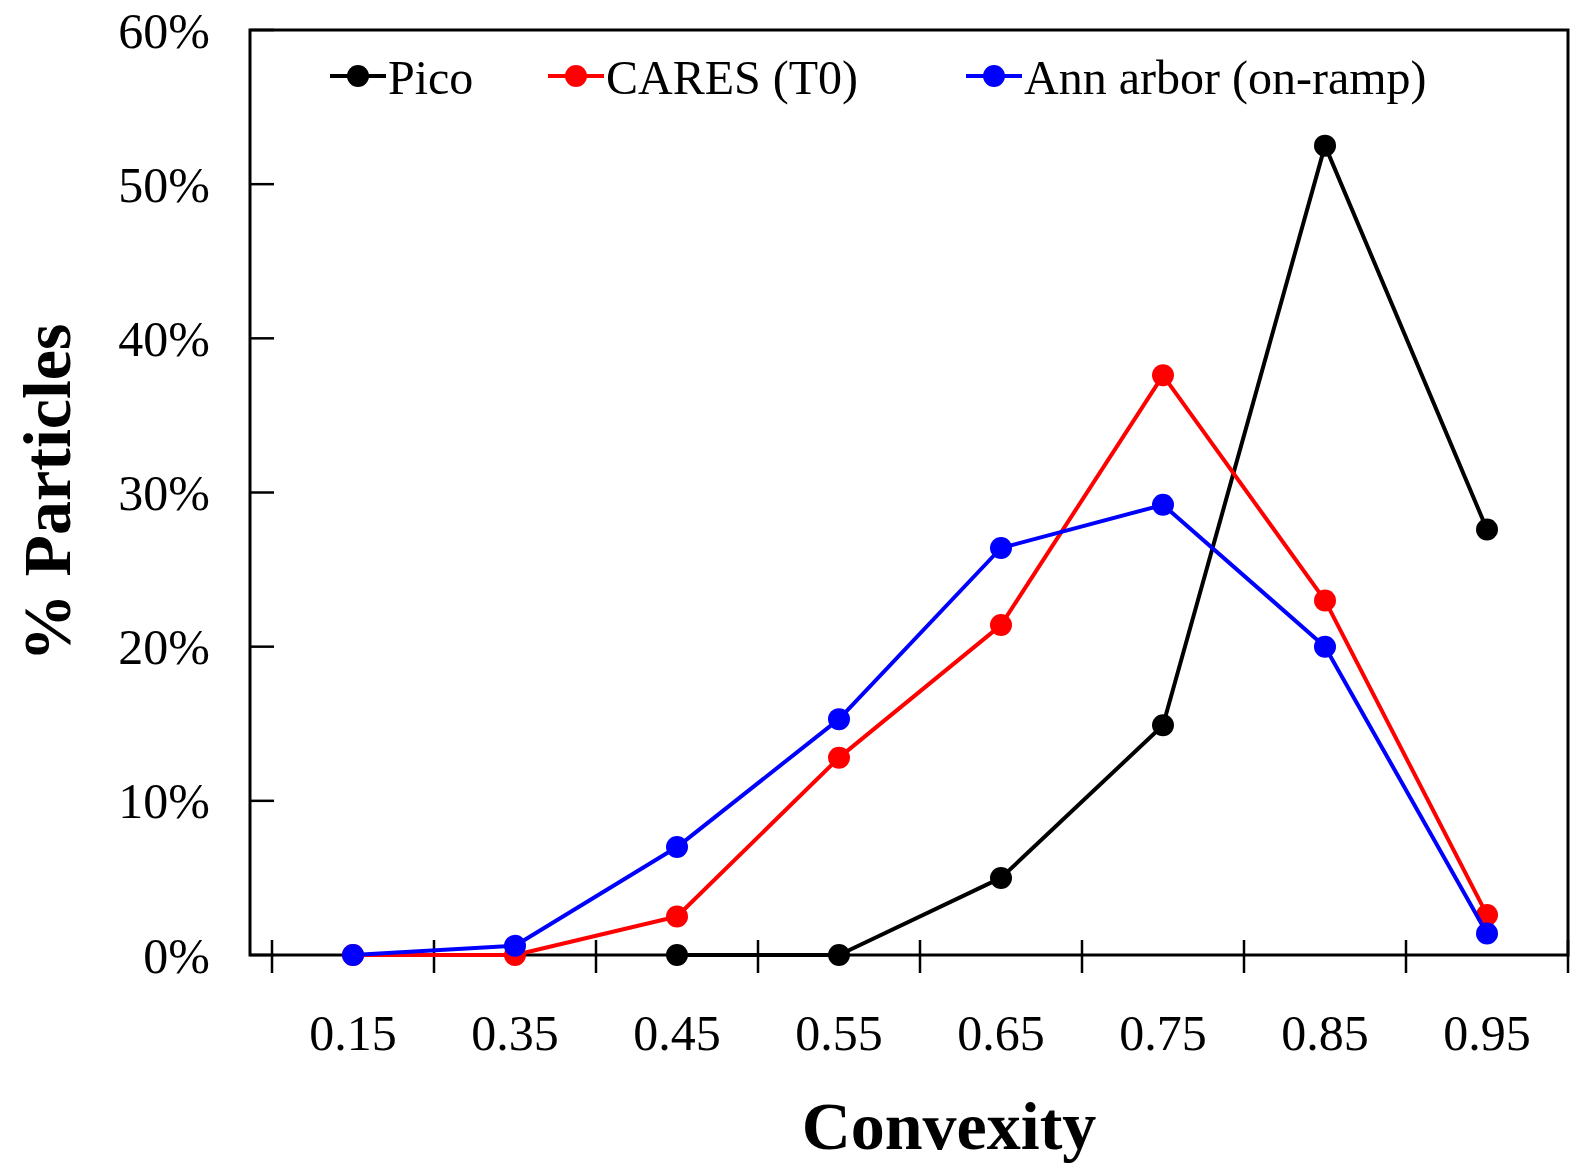 Image resolution: width=1575 pixels, height=1167 pixels. I want to click on y-tick-label: 60%, so click(164, 30).